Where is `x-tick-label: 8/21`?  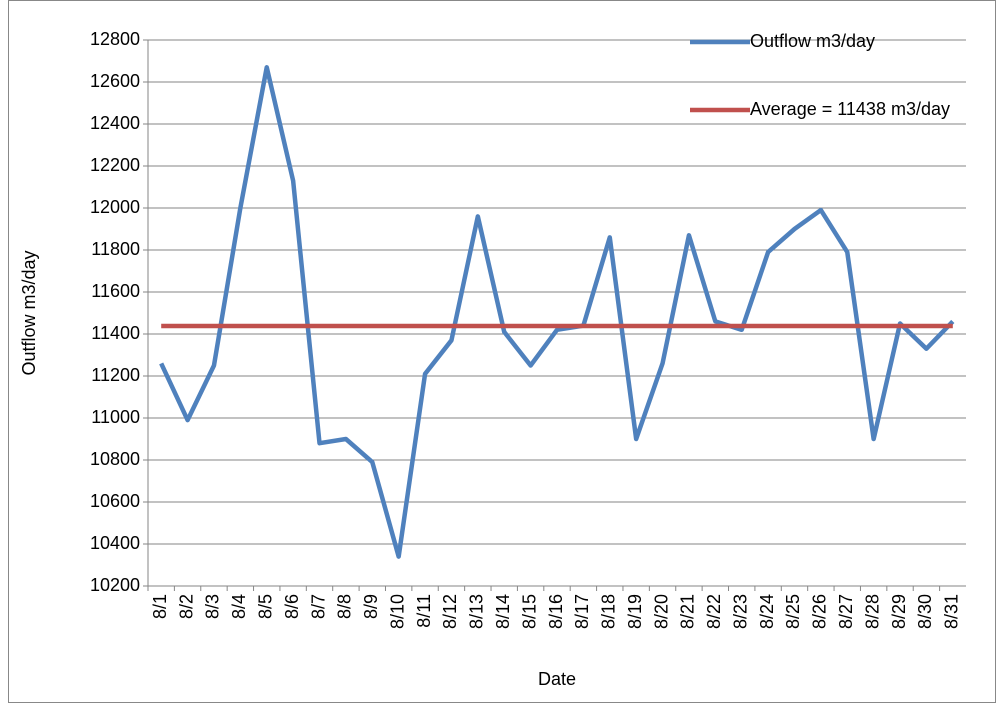 x-tick-label: 8/21 is located at coordinates (688, 611).